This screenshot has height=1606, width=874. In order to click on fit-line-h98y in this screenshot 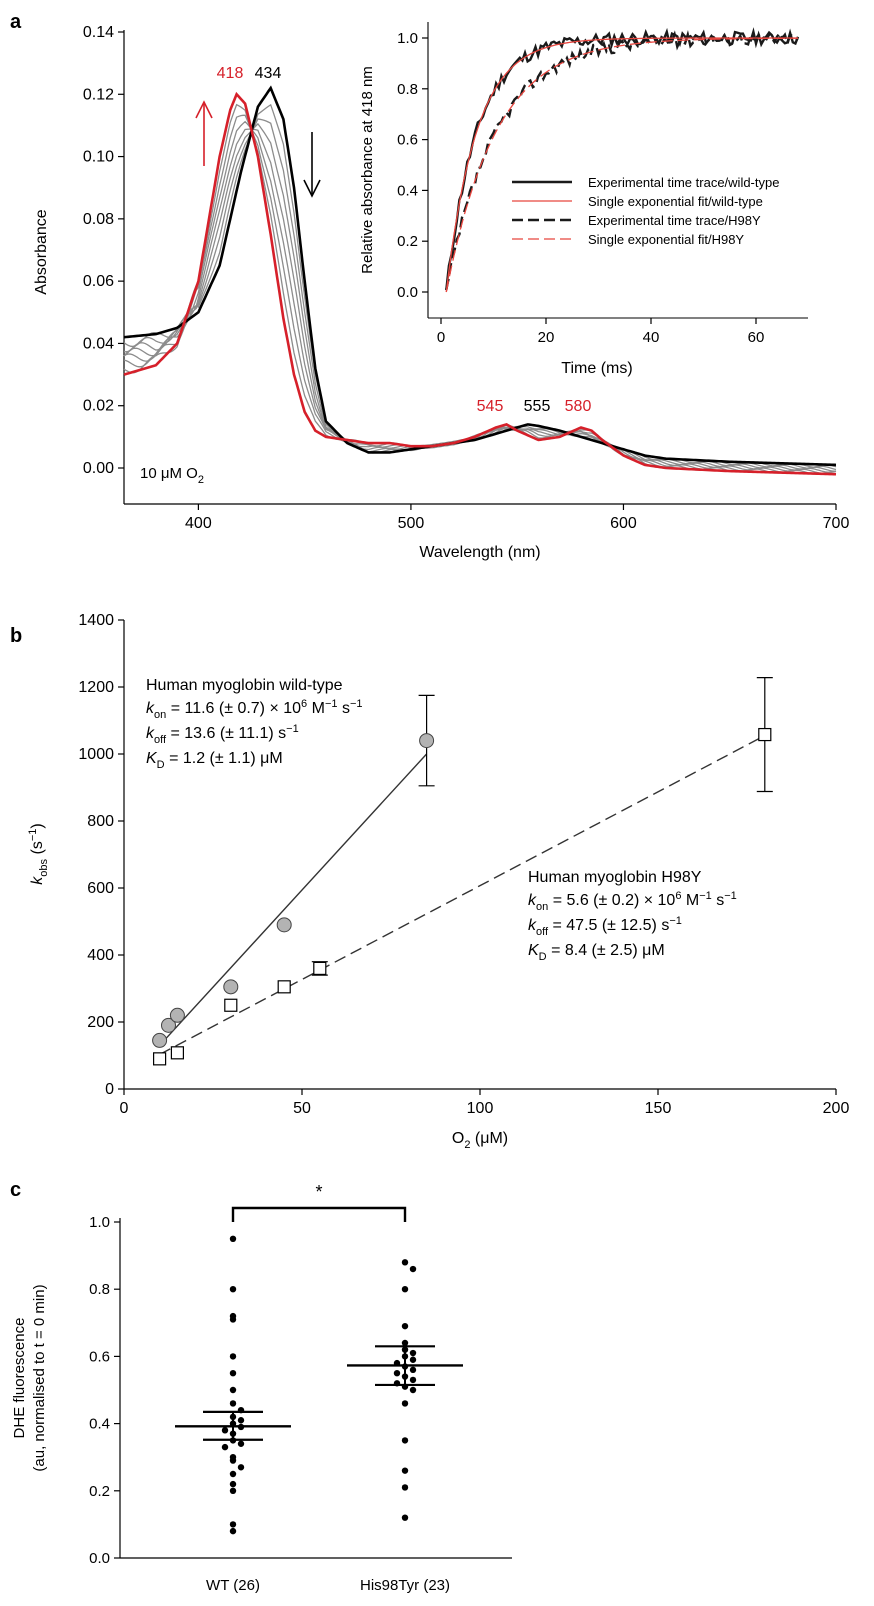, I will do `click(462, 895)`.